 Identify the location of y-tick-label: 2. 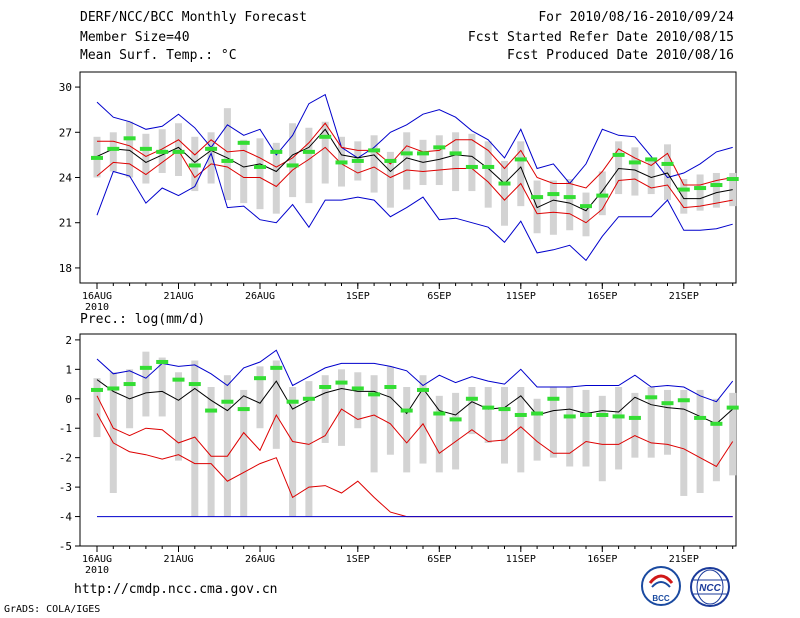
(68, 340).